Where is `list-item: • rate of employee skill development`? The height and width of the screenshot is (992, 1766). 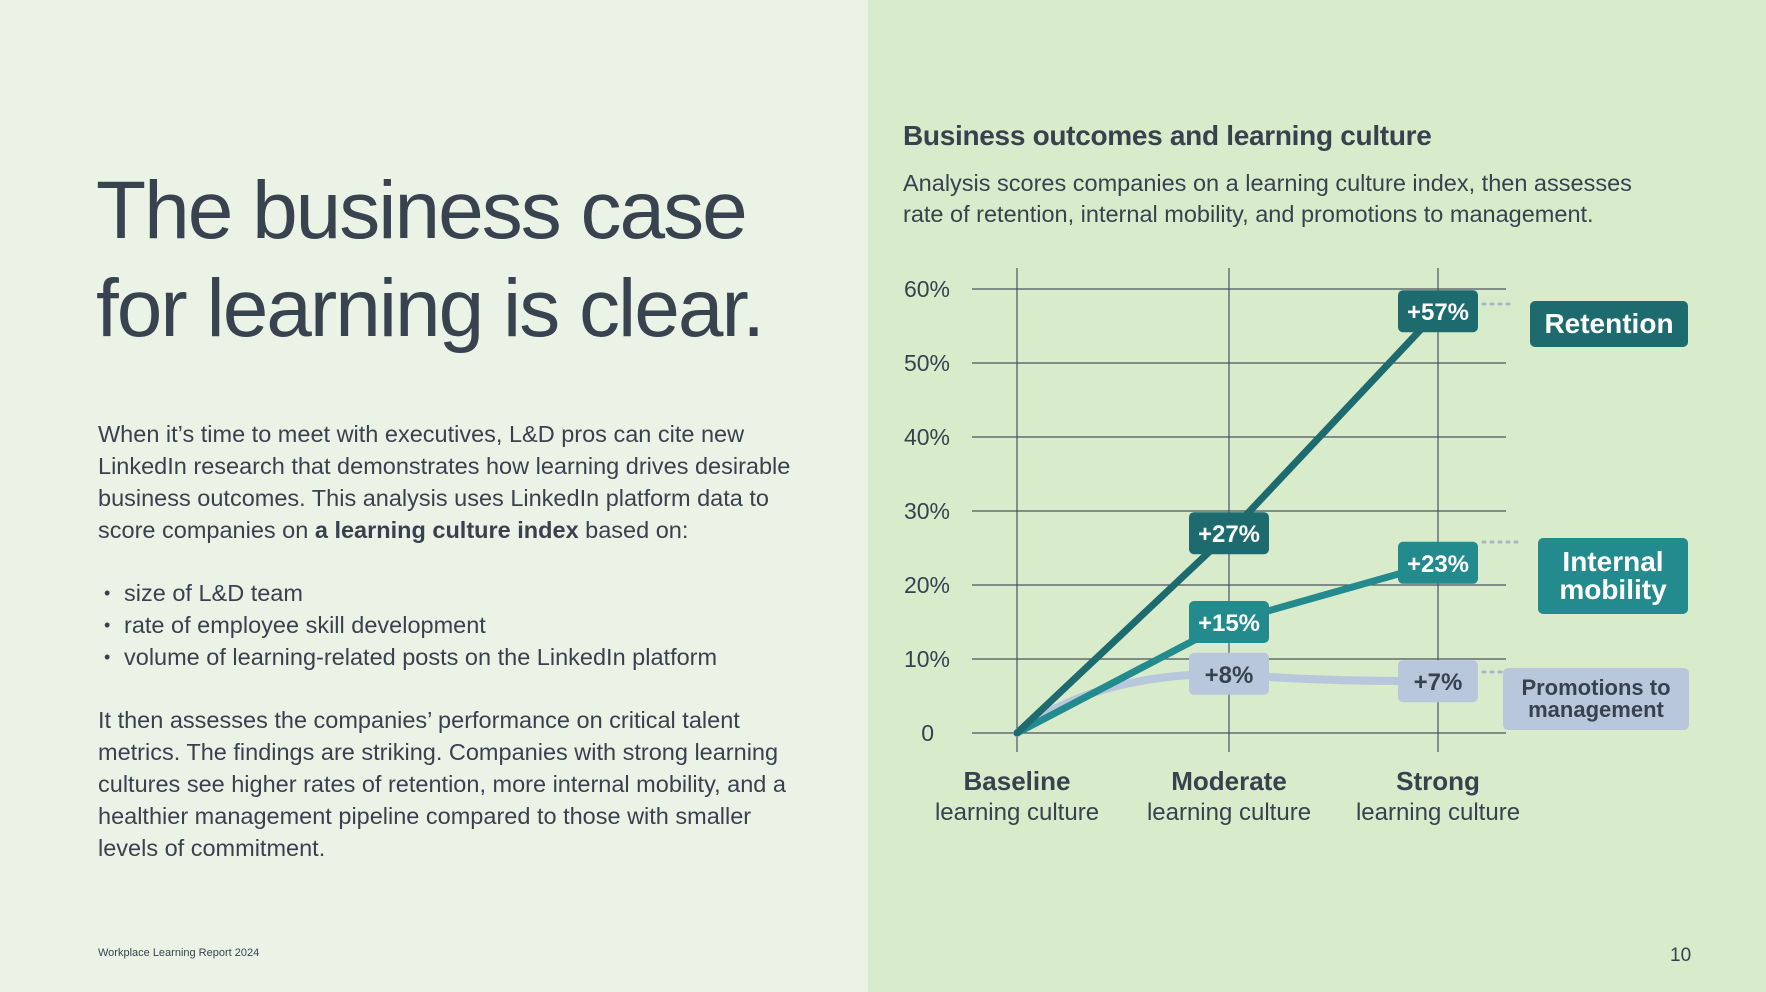
list-item: • rate of employee skill development is located at coordinates (410, 625).